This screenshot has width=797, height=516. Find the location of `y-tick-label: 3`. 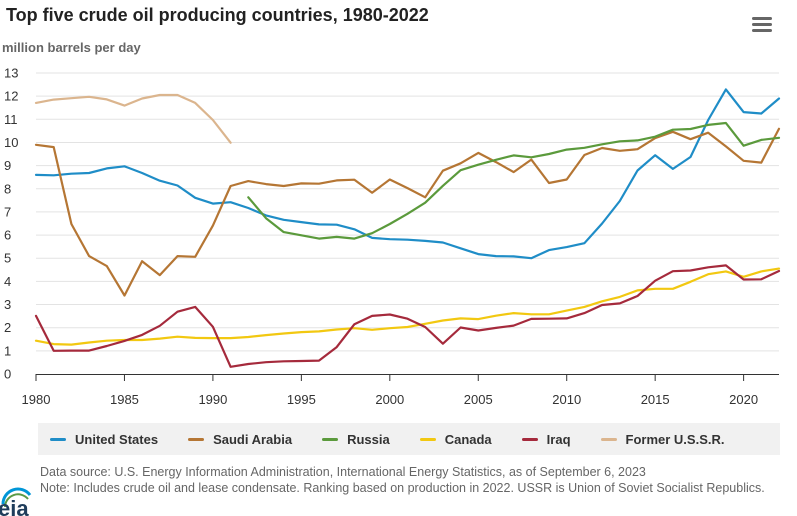

y-tick-label: 3 is located at coordinates (7, 304).